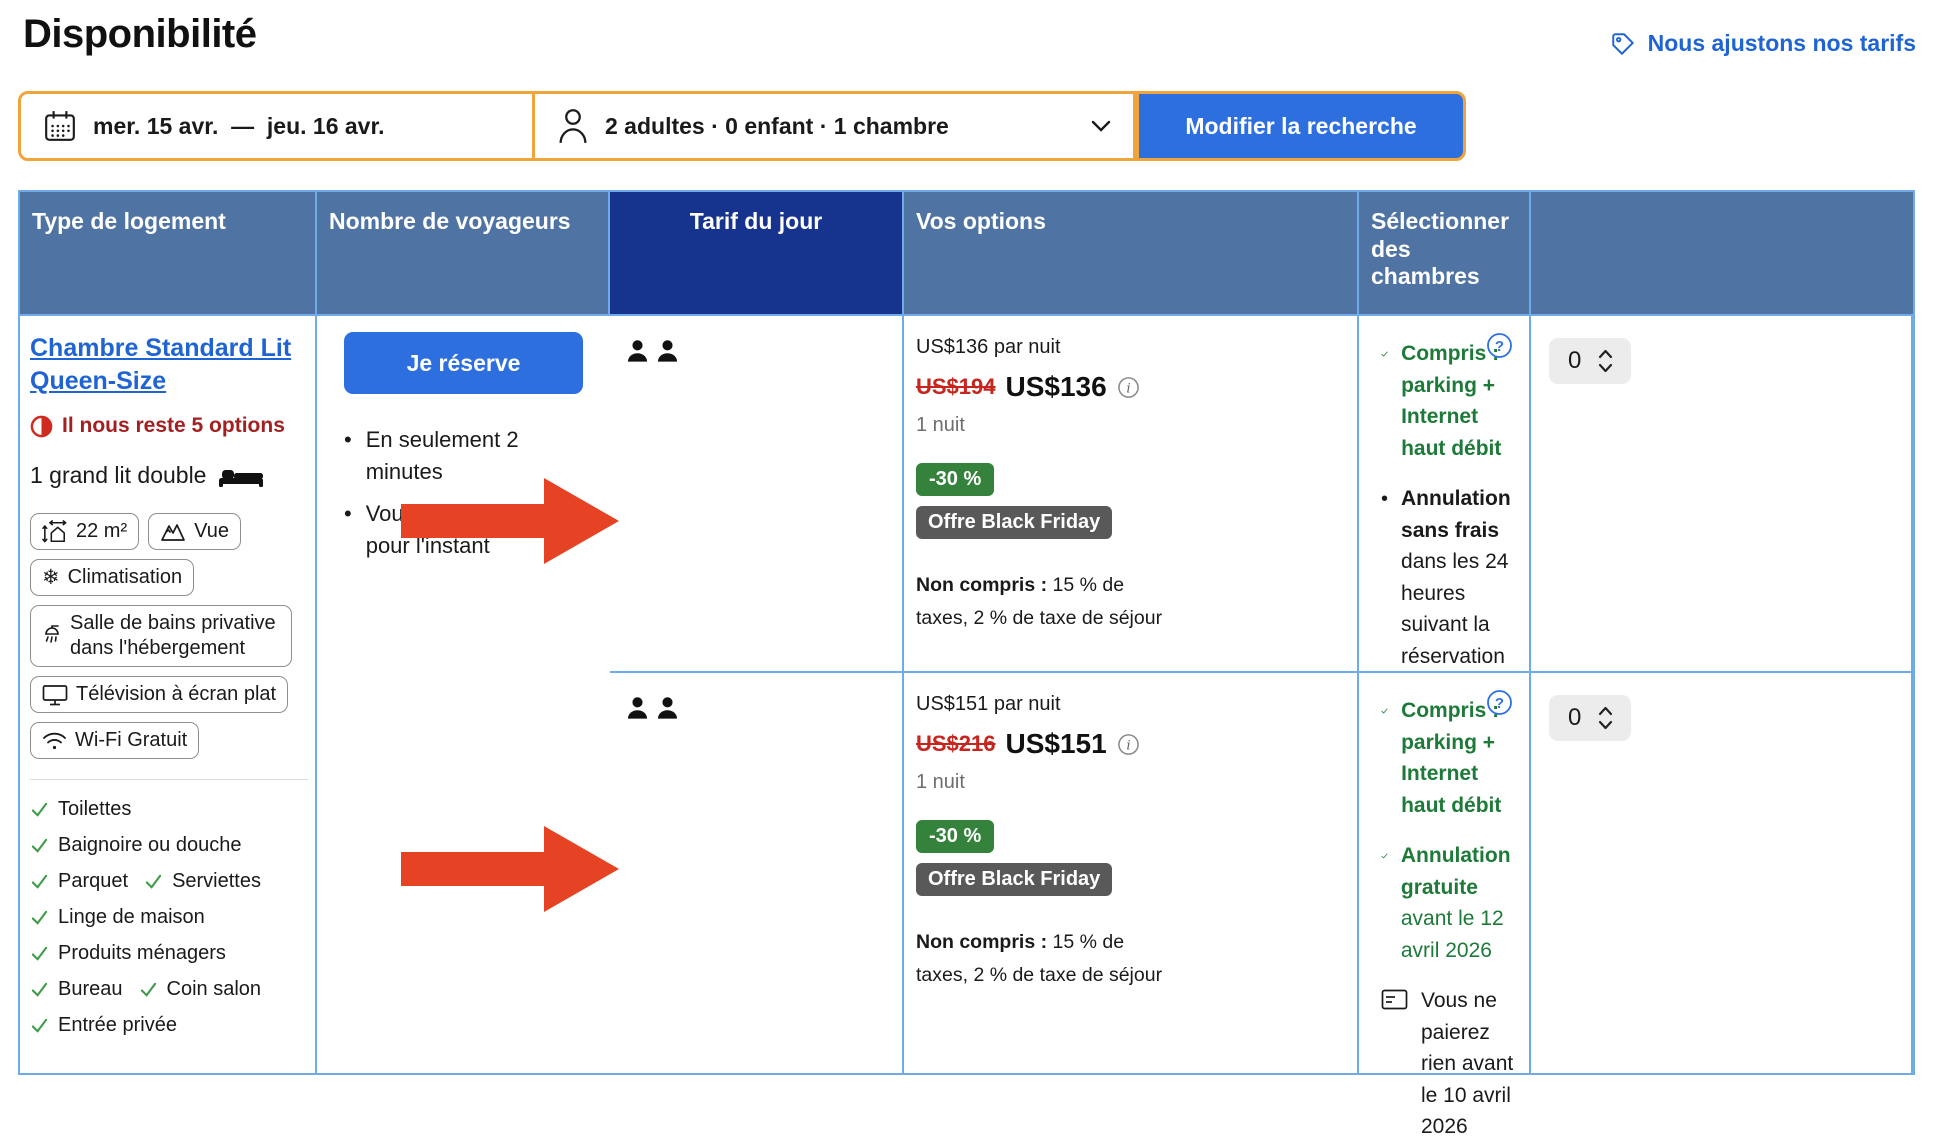 Image resolution: width=1958 pixels, height=1143 pixels. I want to click on facility-pills: 22 m² Vue ❄ Climatisation, so click(169, 636).